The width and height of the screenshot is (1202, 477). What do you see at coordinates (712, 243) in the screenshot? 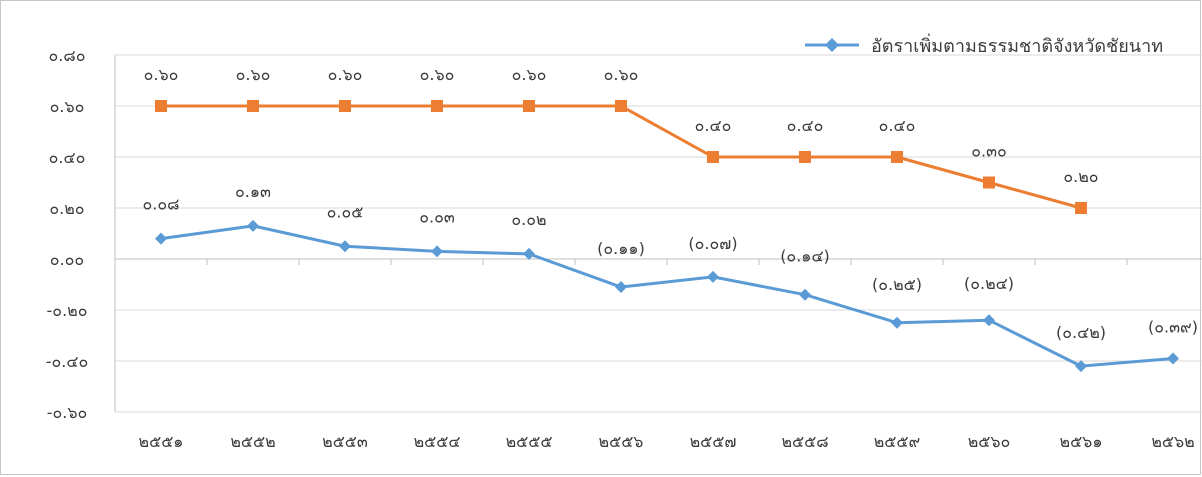
I see `data-label: (๐.๐๗)` at bounding box center [712, 243].